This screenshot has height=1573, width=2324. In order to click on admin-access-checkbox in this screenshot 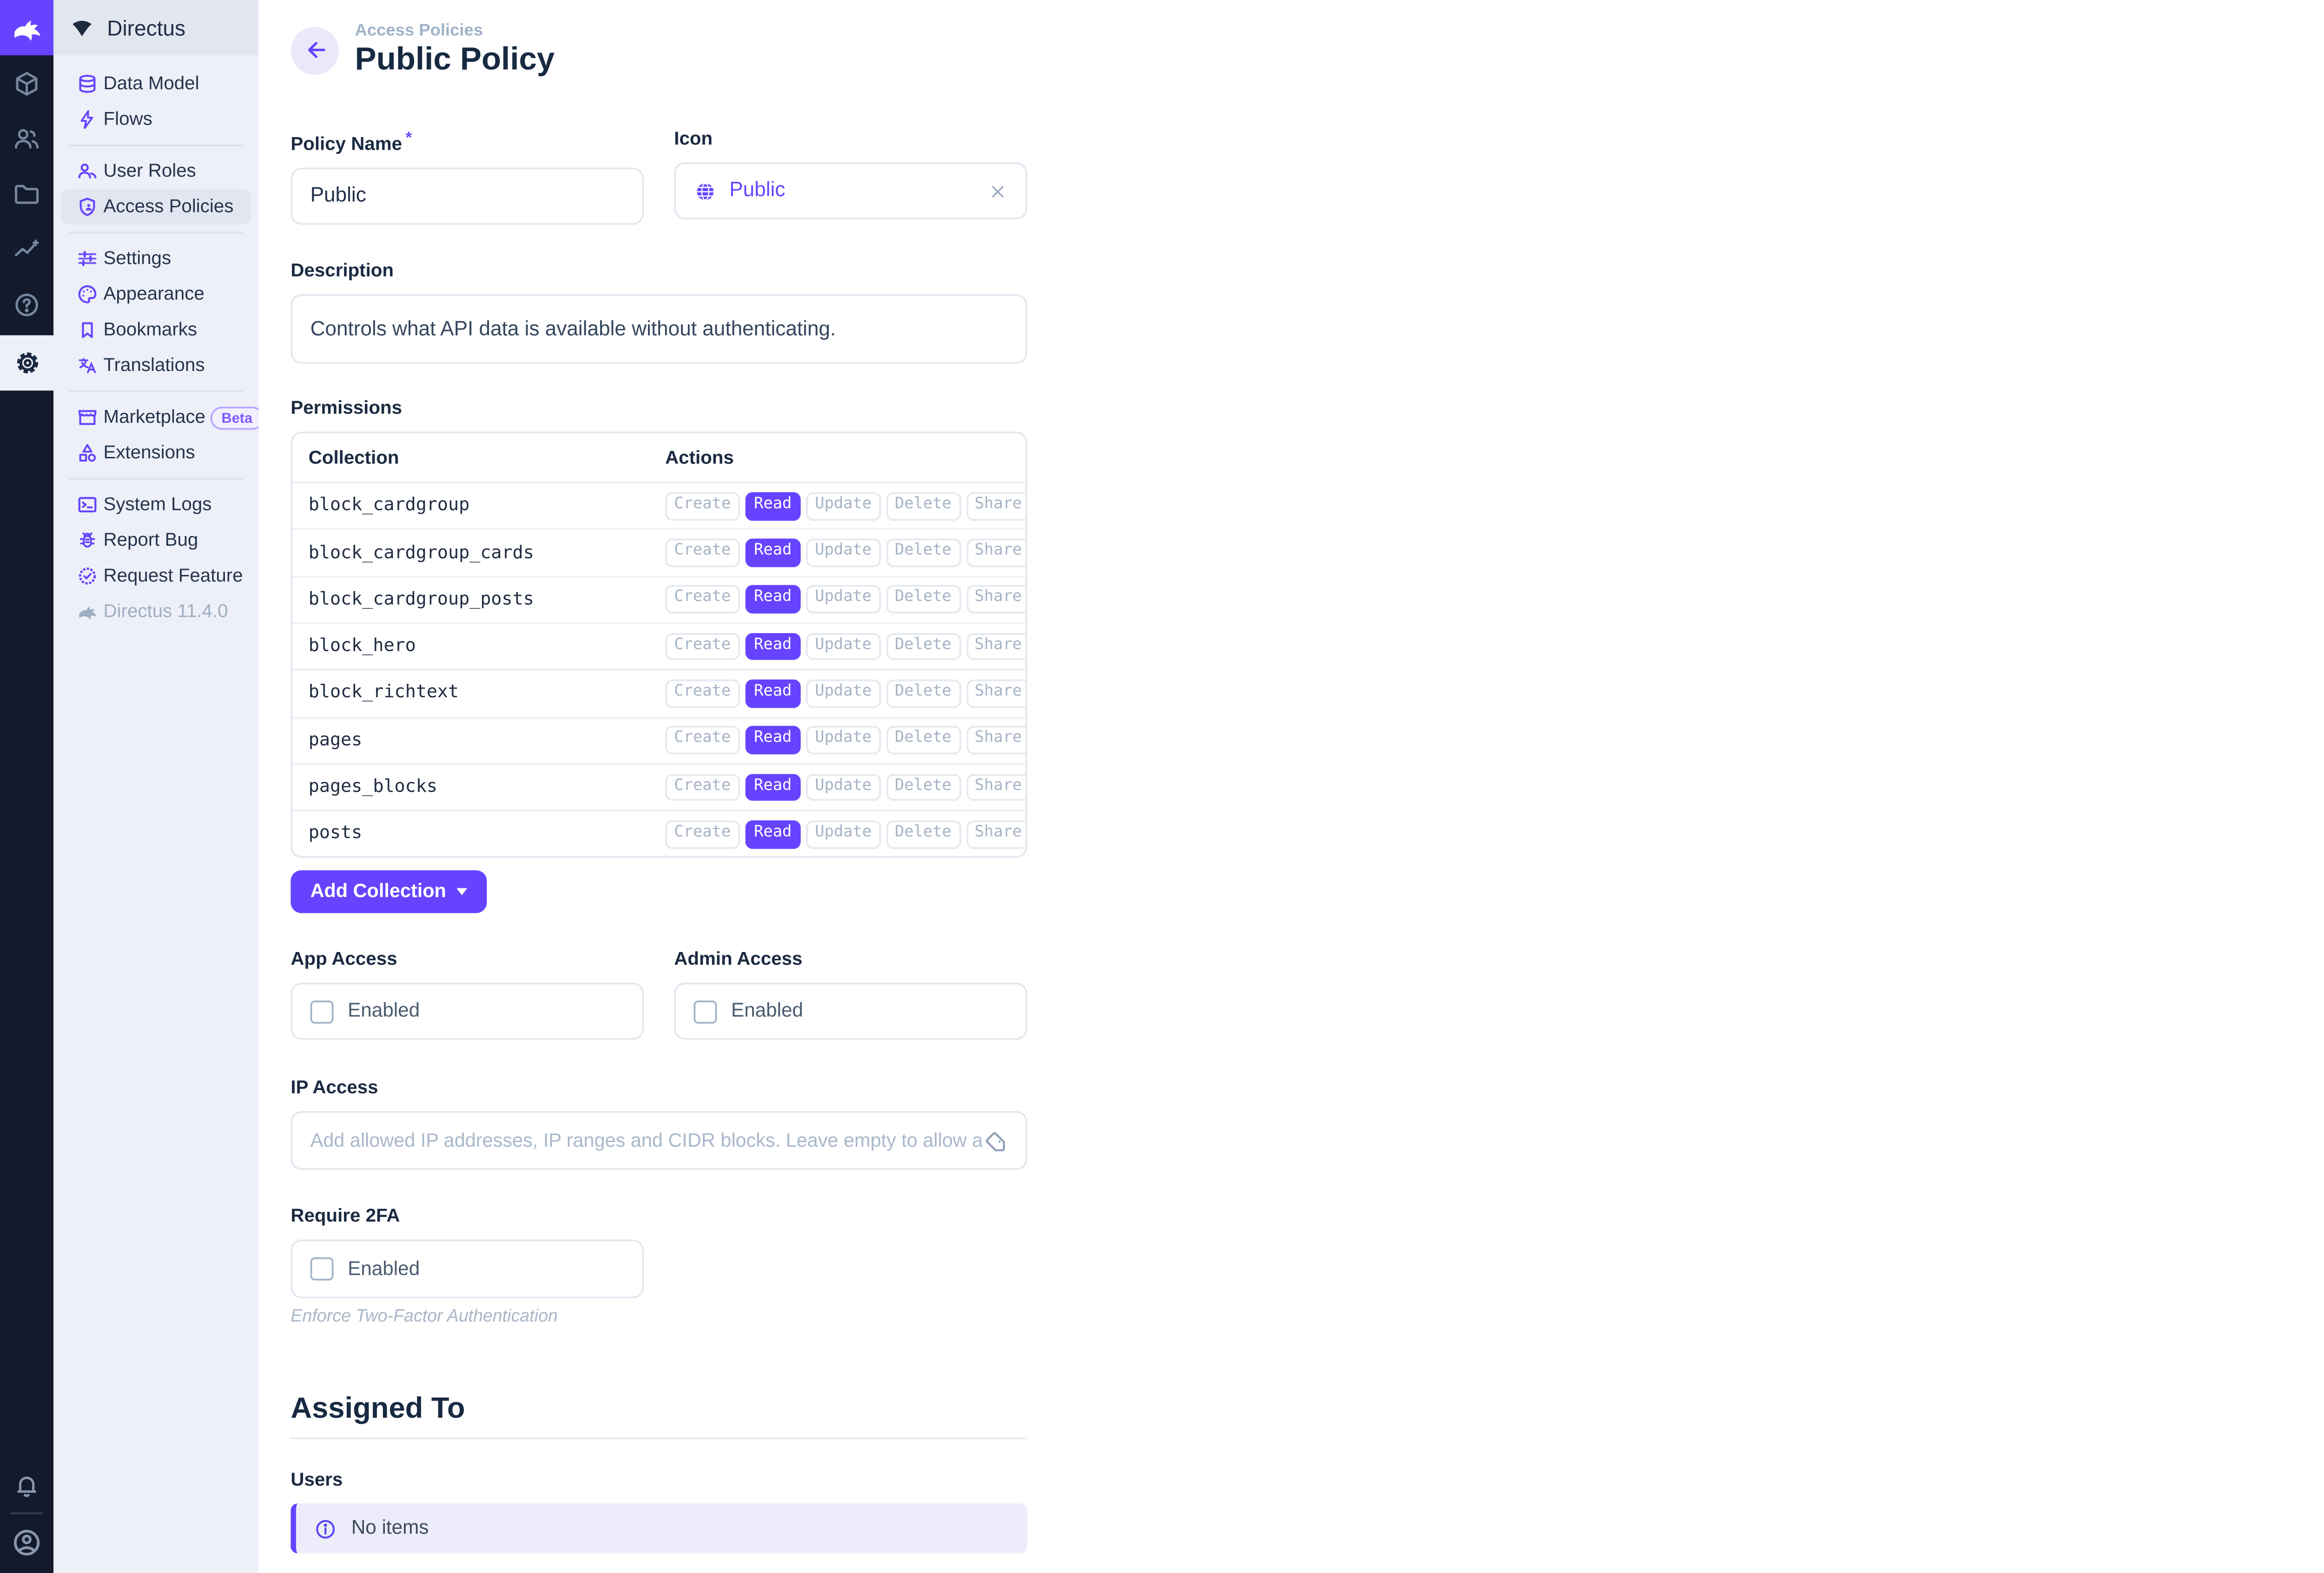, I will do `click(705, 1012)`.